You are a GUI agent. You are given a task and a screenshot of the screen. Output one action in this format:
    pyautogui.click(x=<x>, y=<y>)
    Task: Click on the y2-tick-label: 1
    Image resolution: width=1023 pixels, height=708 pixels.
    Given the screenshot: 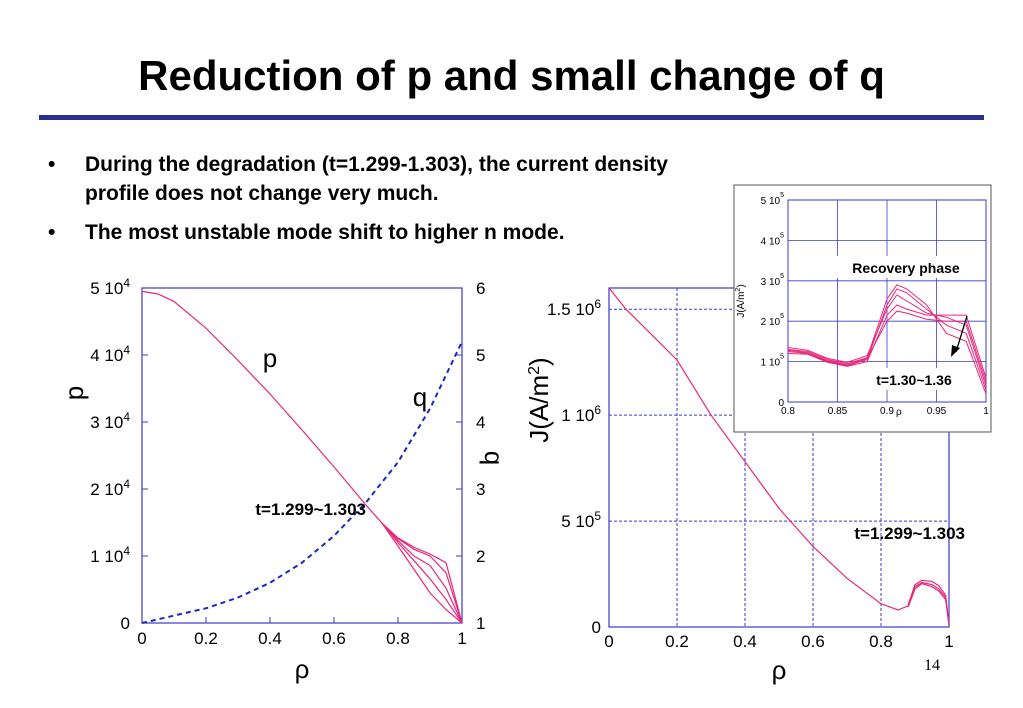 What is the action you would take?
    pyautogui.click(x=480, y=623)
    